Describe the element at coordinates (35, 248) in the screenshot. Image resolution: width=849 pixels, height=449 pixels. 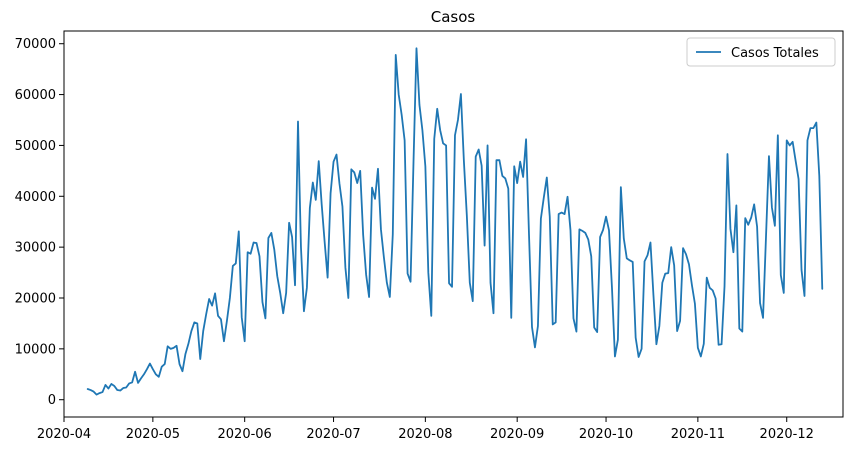
I see `y-tick-label: 30000` at that location.